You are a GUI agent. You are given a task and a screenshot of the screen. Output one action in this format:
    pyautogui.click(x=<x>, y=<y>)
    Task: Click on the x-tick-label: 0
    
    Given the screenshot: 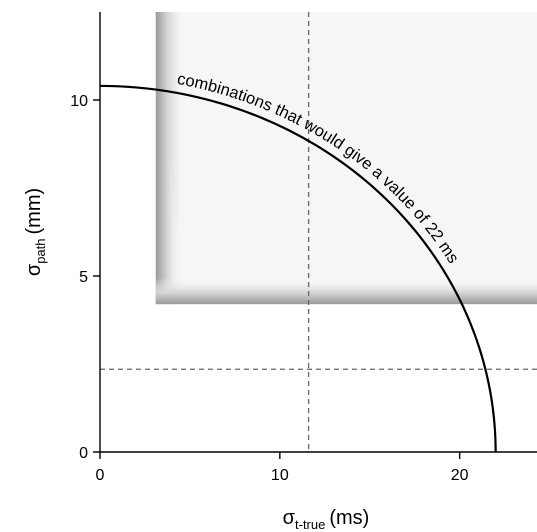 What is the action you would take?
    pyautogui.click(x=100, y=475)
    